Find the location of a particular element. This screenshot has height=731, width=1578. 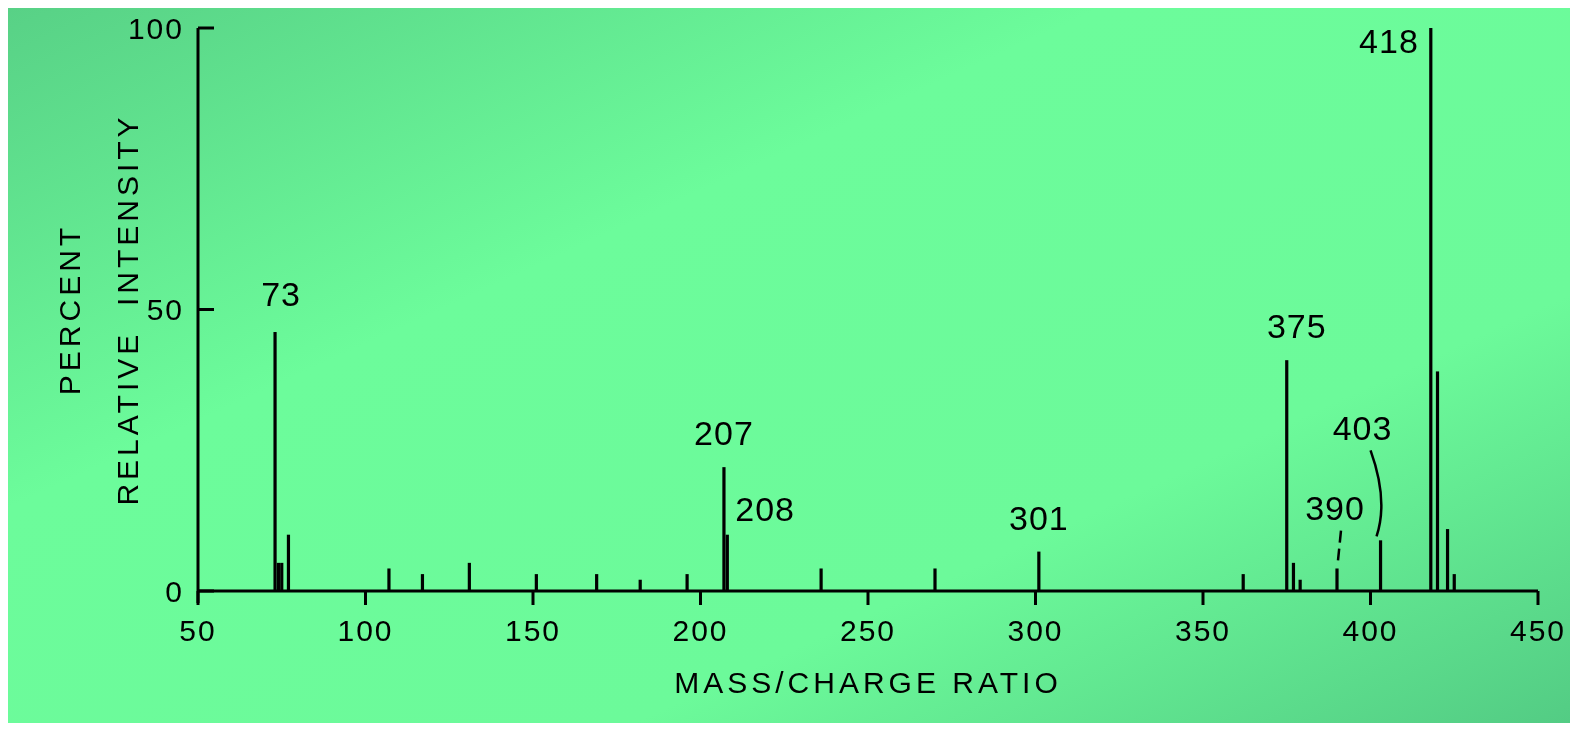

x-tick-label: 400 is located at coordinates (1370, 630).